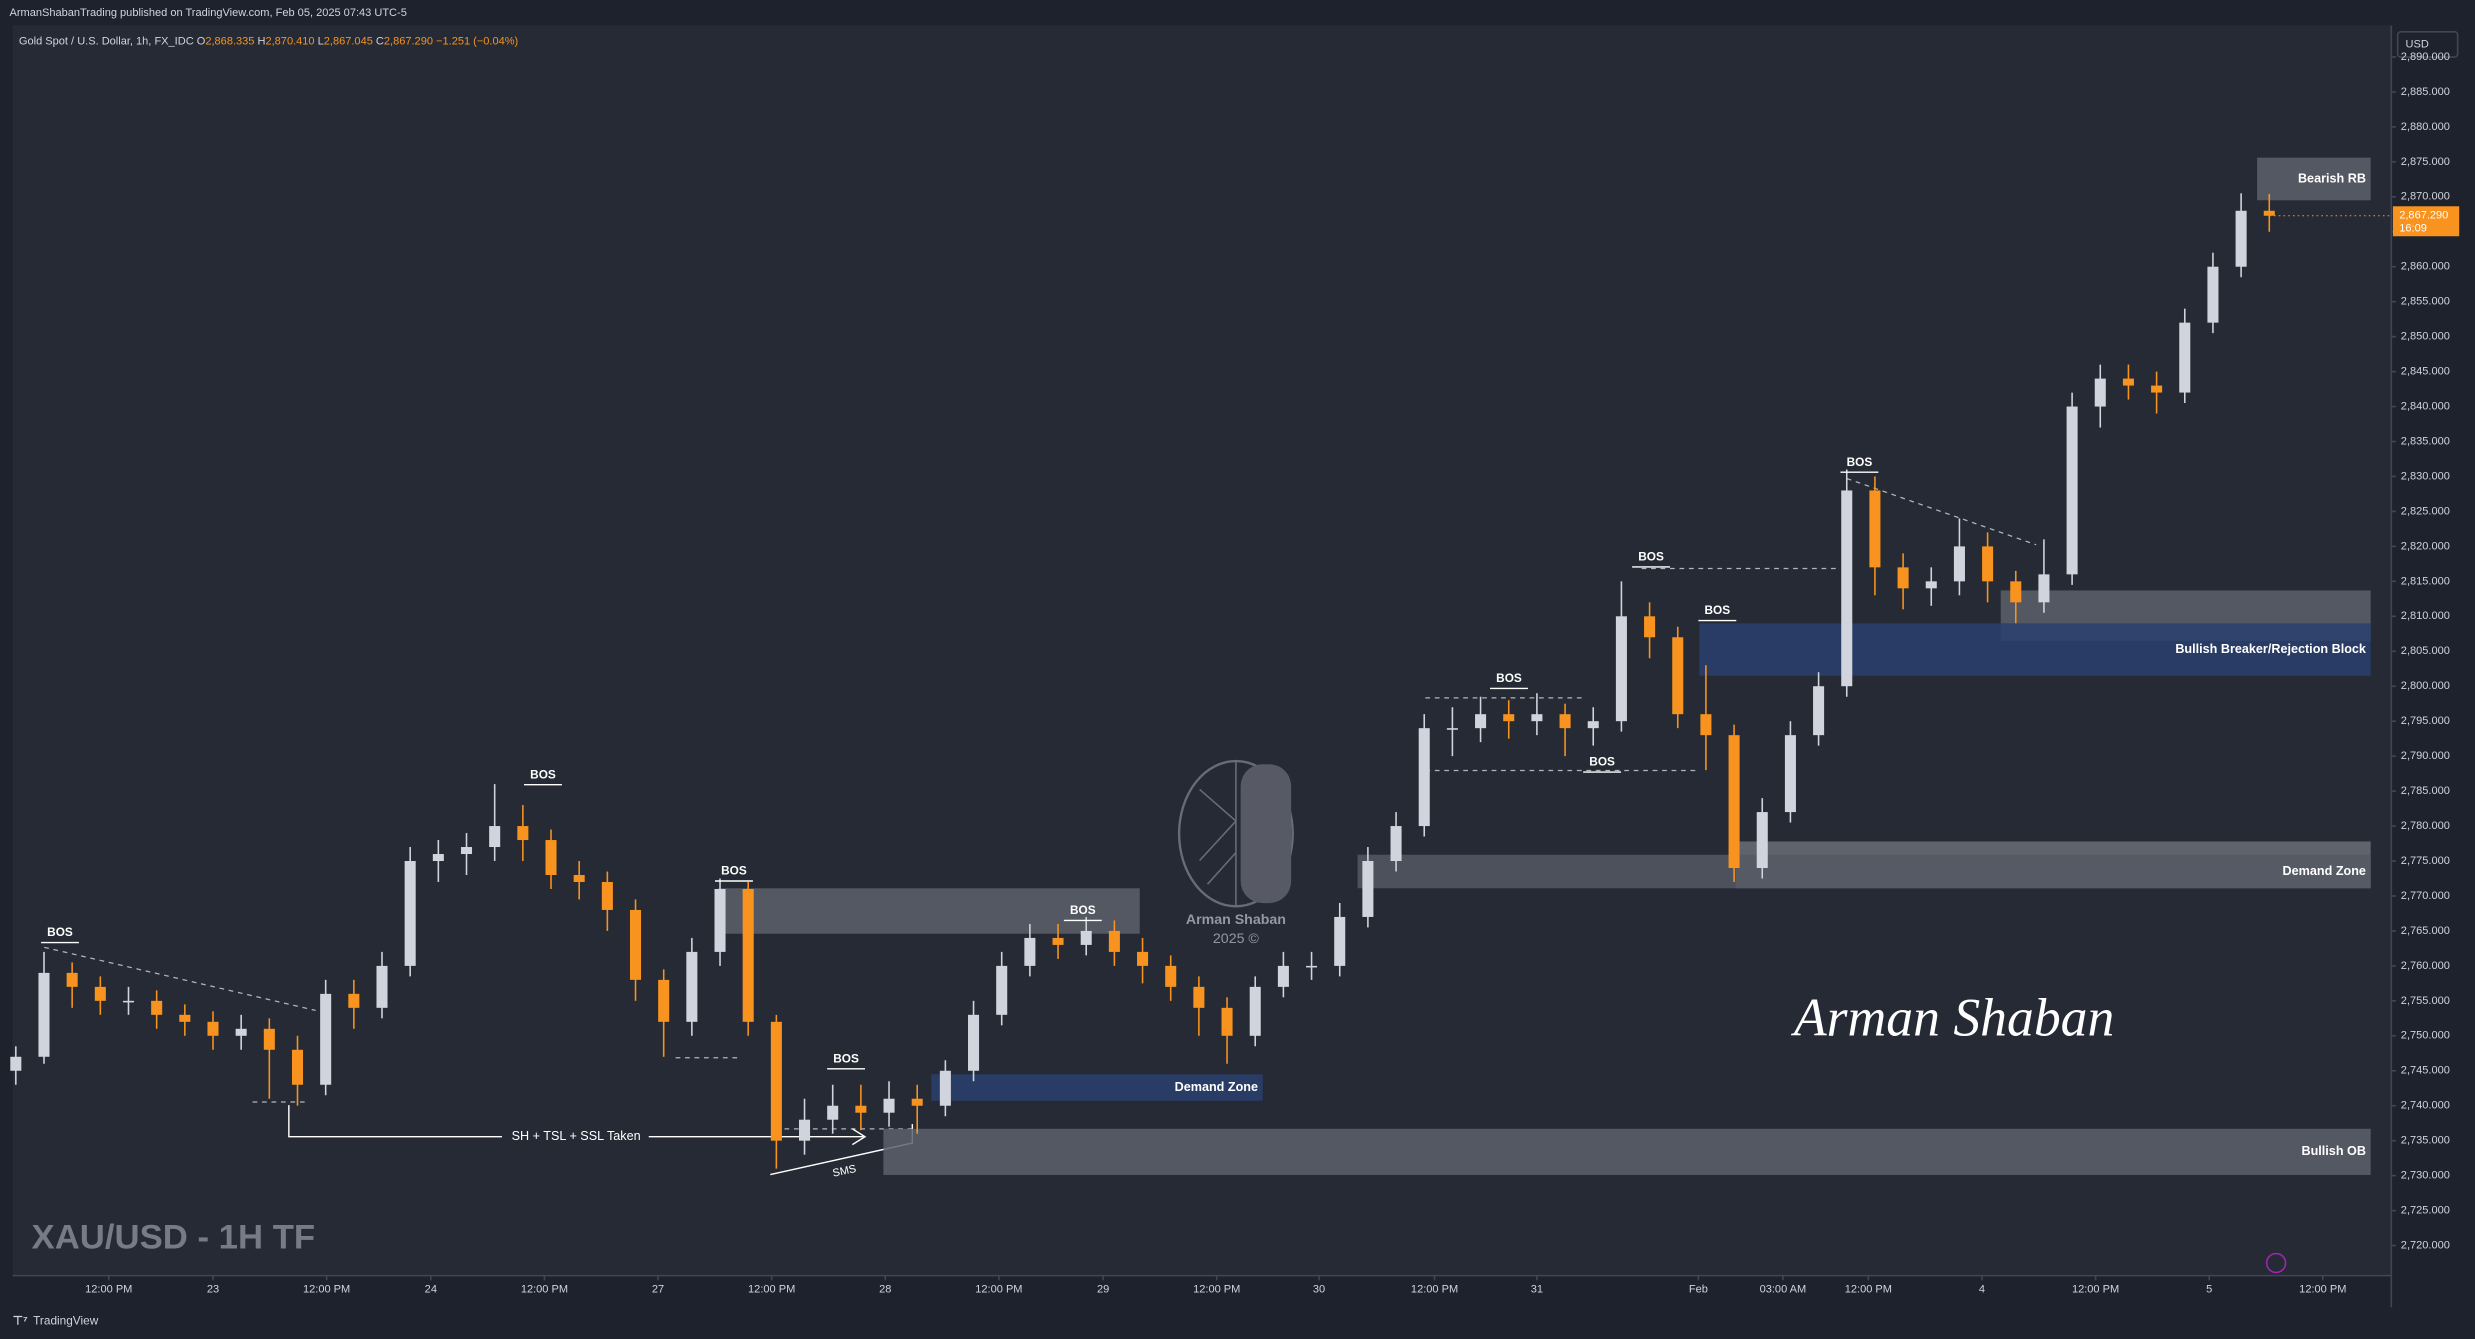 This screenshot has height=1339, width=2475. Describe the element at coordinates (2425, 1141) in the screenshot. I see `y-tick-label: 2,735.000` at that location.